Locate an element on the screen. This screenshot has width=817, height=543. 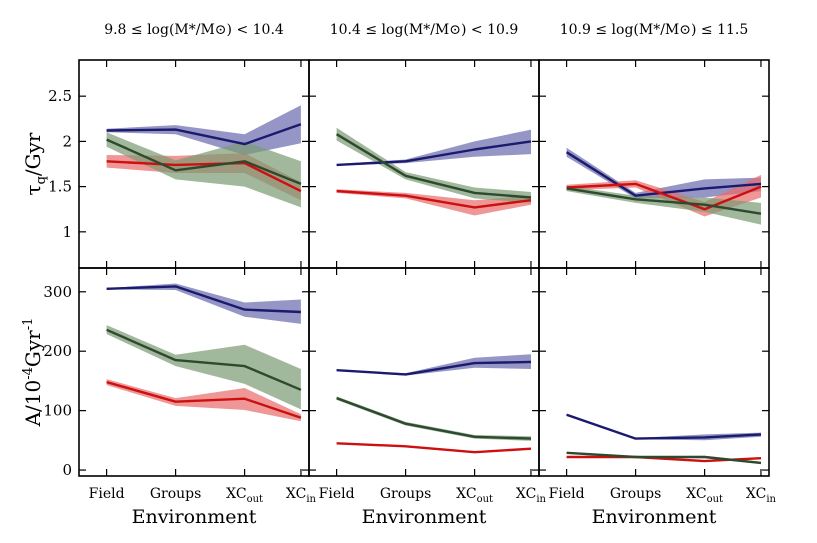
panel-r0-c1 is located at coordinates (424, 164).